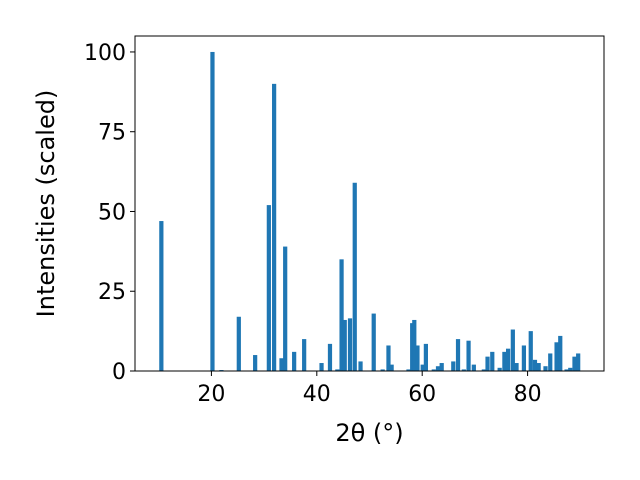 This screenshot has height=480, width=640. I want to click on x-axis: 20 40 60 80, so click(369, 389).